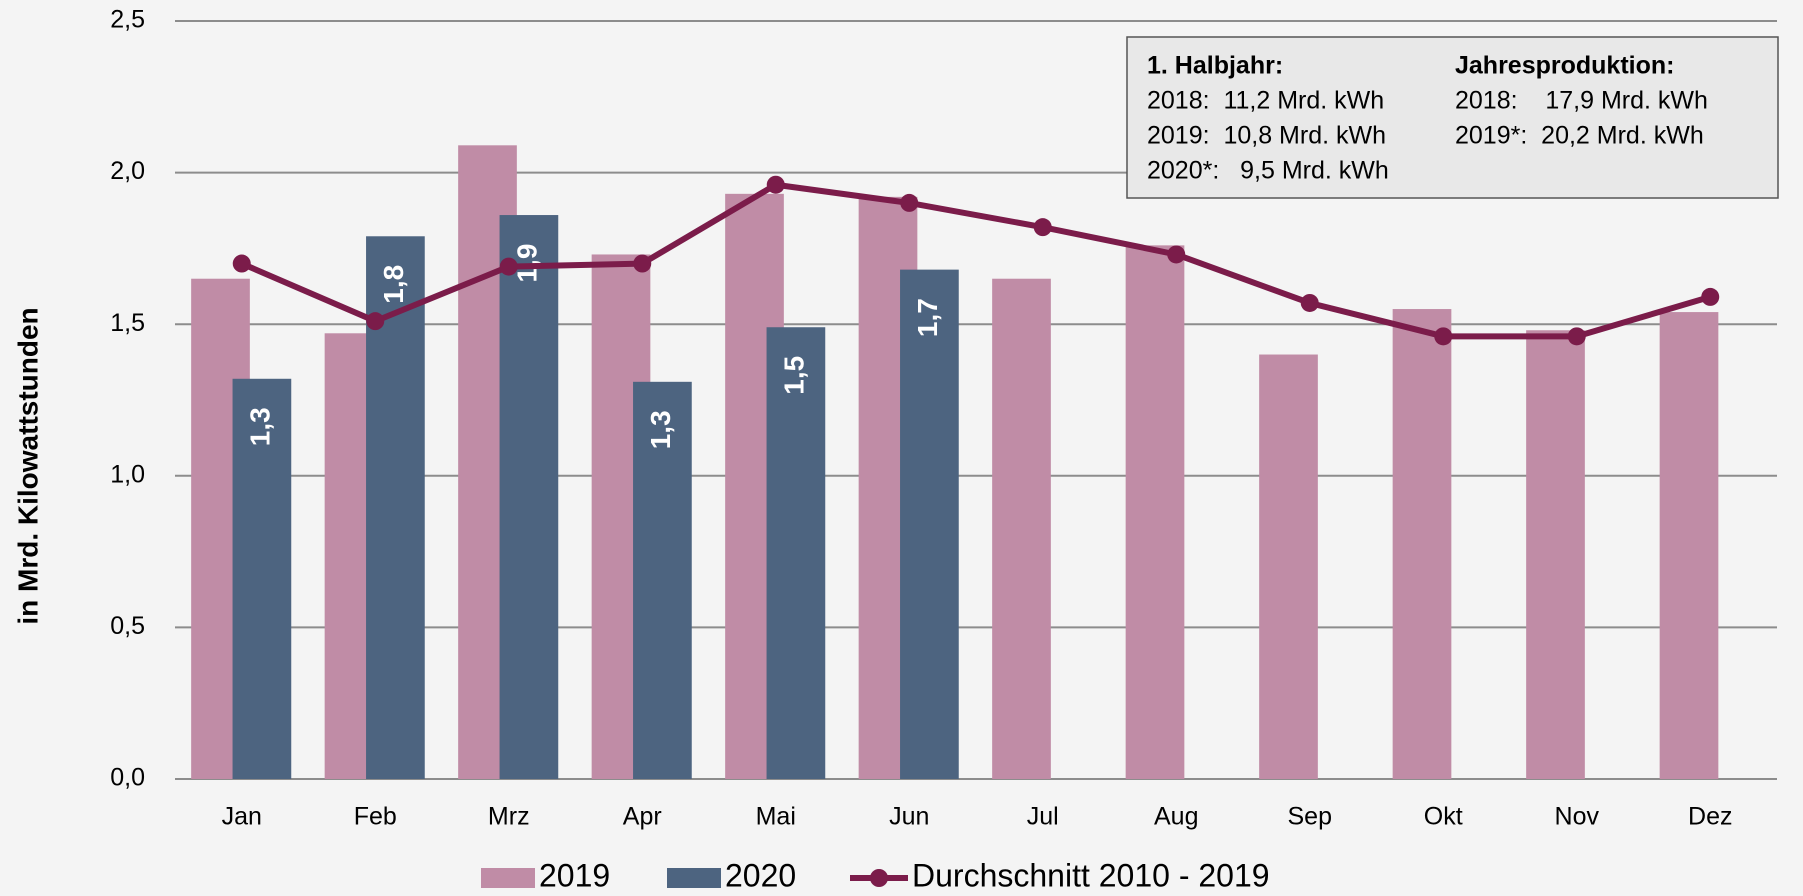  What do you see at coordinates (1710, 817) in the screenshot?
I see `x-tick-label: Dez` at bounding box center [1710, 817].